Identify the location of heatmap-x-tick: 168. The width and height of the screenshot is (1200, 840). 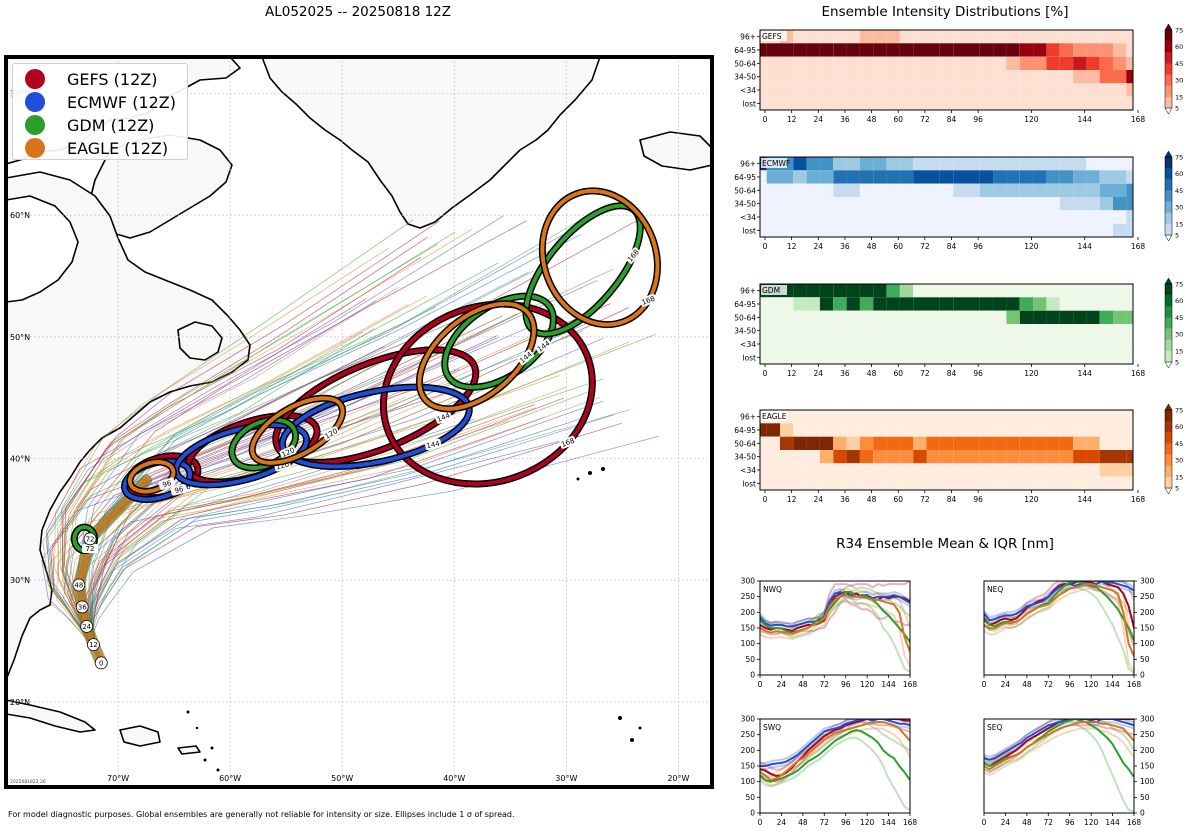
(1138, 119).